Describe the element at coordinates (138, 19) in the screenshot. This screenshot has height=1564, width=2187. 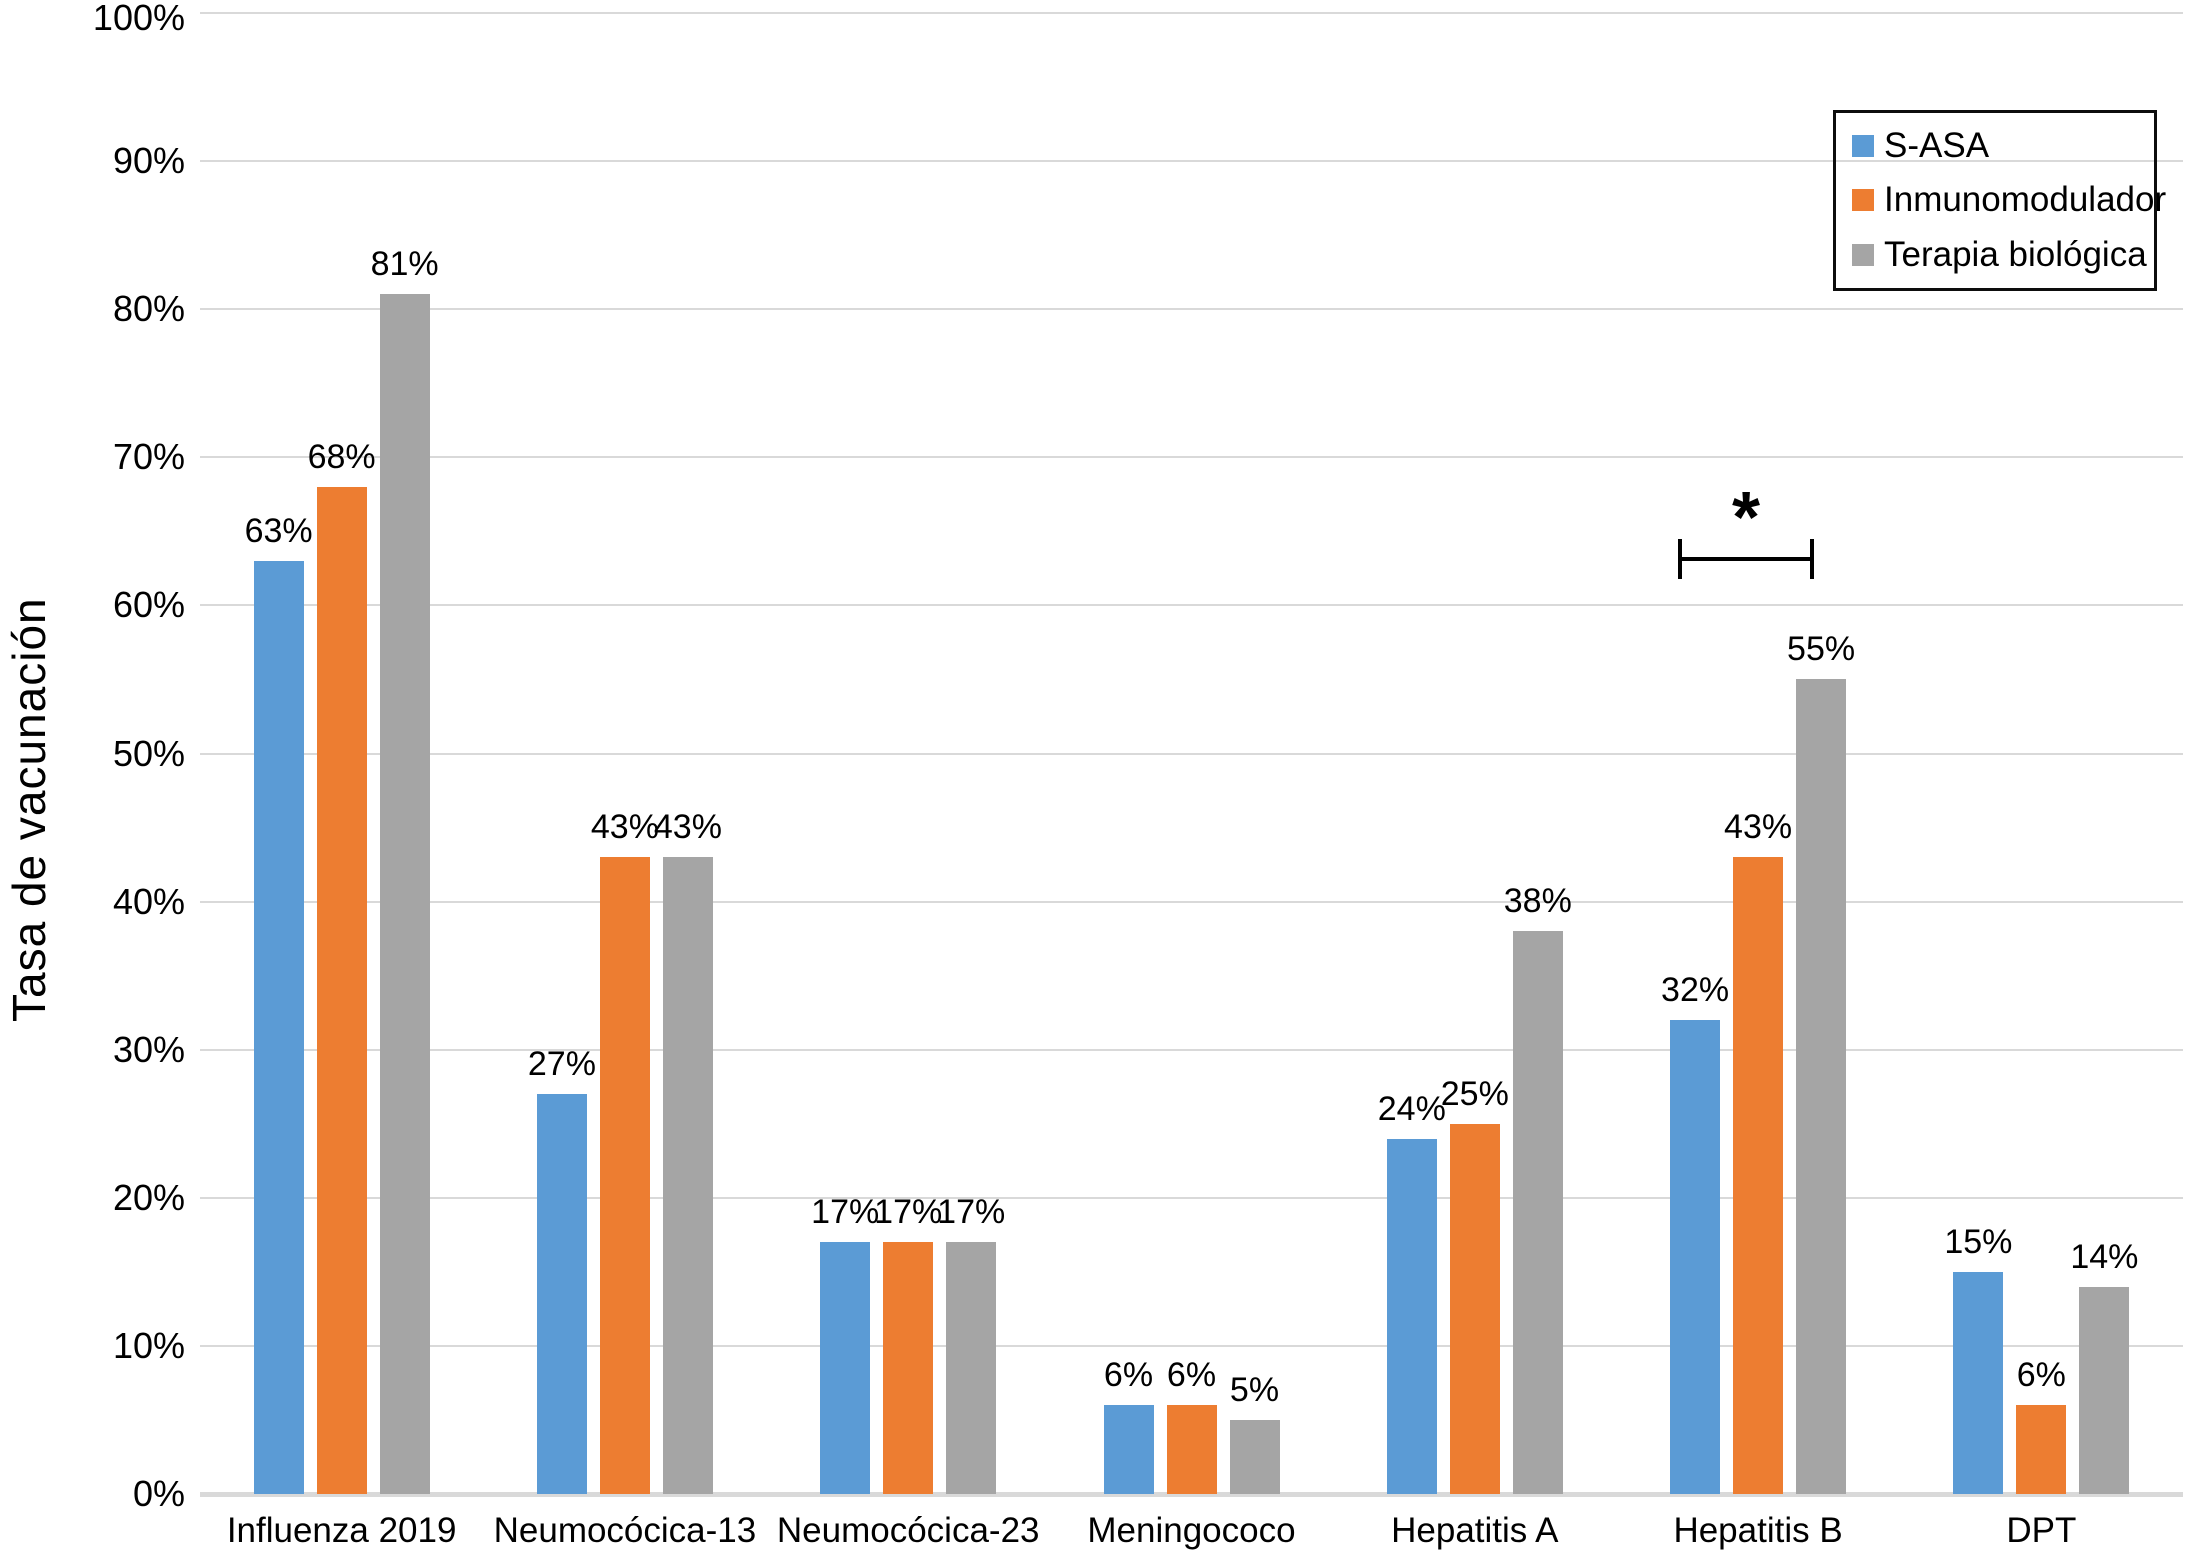
I see `y-tick-label: 100%` at that location.